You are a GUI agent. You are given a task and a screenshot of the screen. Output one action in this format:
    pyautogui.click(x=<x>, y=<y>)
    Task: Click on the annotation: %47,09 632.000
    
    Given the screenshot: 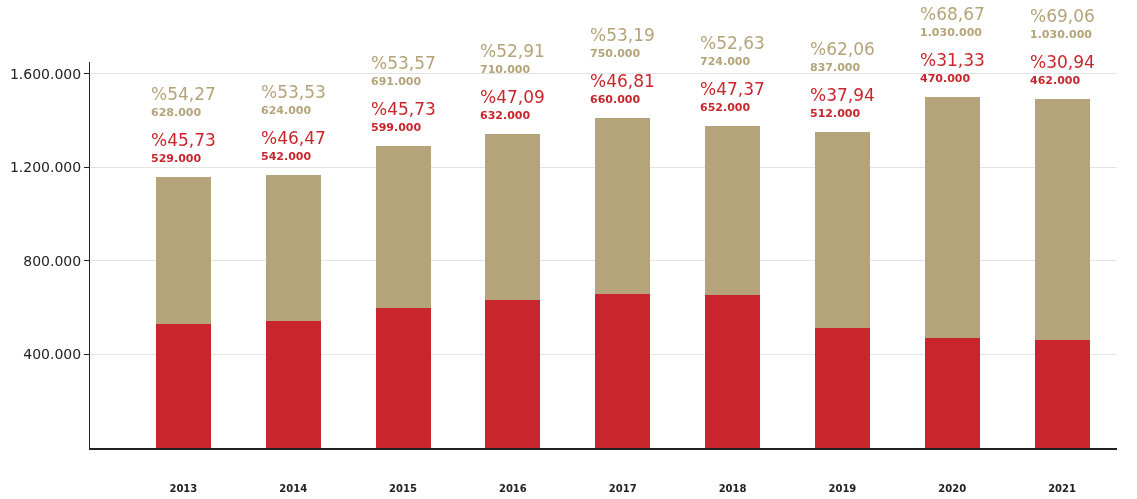 What is the action you would take?
    pyautogui.click(x=512, y=104)
    